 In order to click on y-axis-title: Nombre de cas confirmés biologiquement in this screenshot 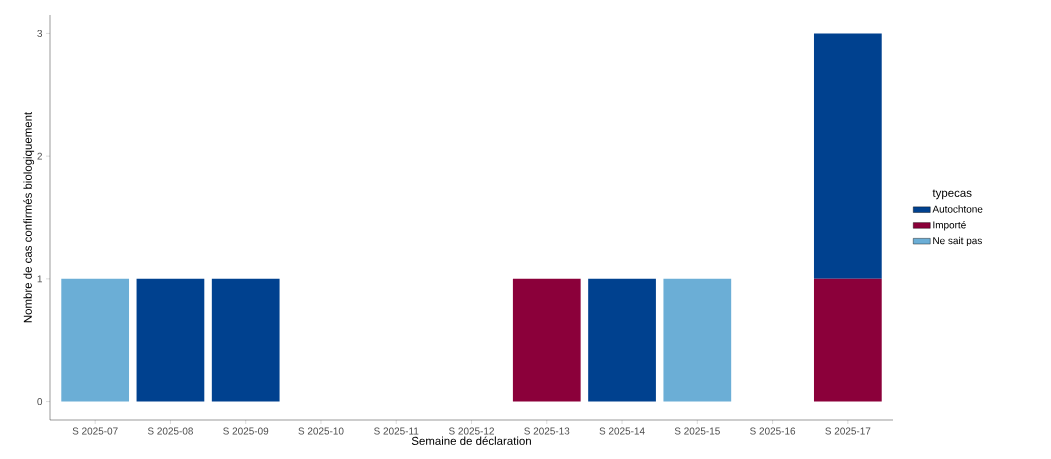, I will do `click(29, 217)`.